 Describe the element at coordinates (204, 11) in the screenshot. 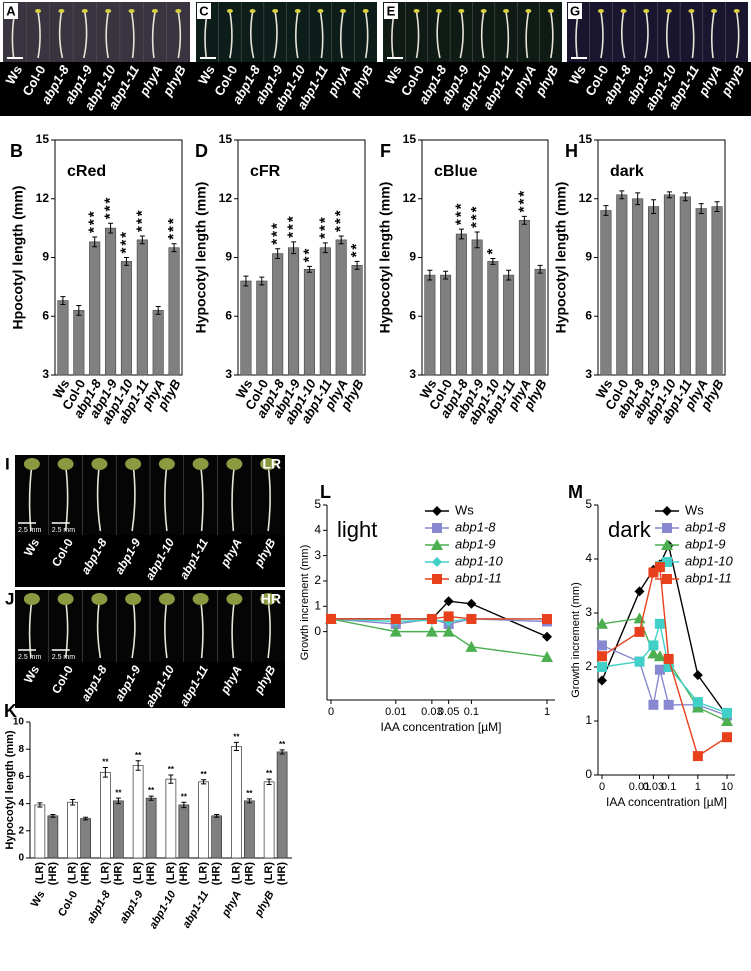

I see `panel-letter-box` at that location.